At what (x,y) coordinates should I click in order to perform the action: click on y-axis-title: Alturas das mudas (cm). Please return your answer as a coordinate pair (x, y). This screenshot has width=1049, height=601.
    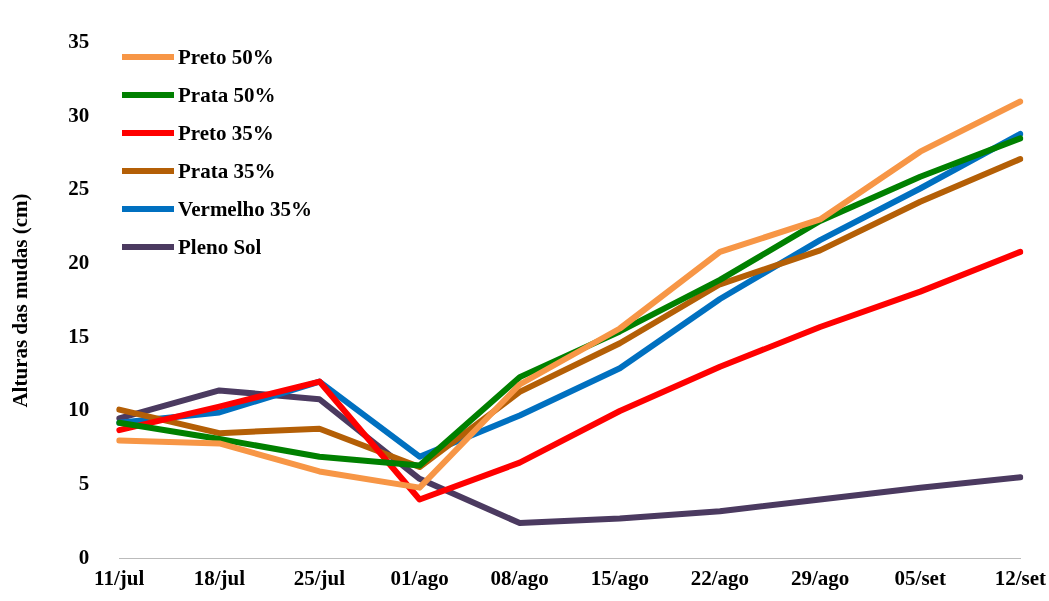
    Looking at the image, I should click on (20, 300).